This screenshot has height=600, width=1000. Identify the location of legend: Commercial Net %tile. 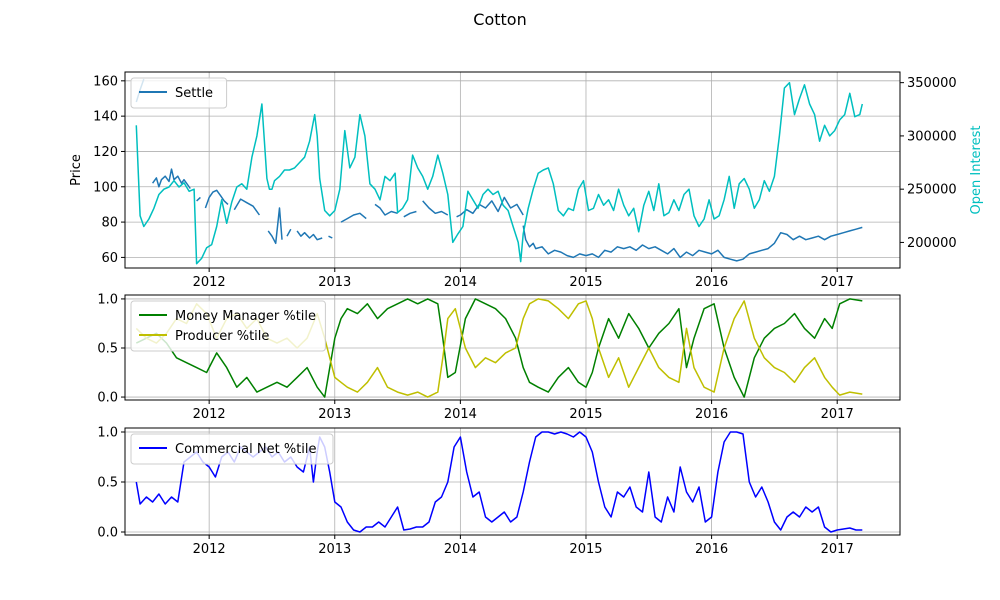
(232, 449).